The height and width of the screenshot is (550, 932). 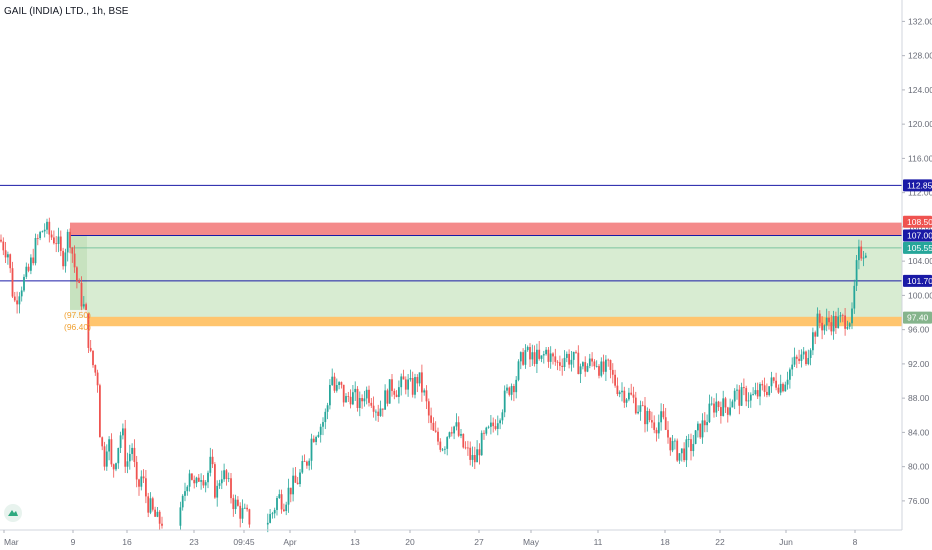 What do you see at coordinates (920, 295) in the screenshot?
I see `price-tick-label: 100.00` at bounding box center [920, 295].